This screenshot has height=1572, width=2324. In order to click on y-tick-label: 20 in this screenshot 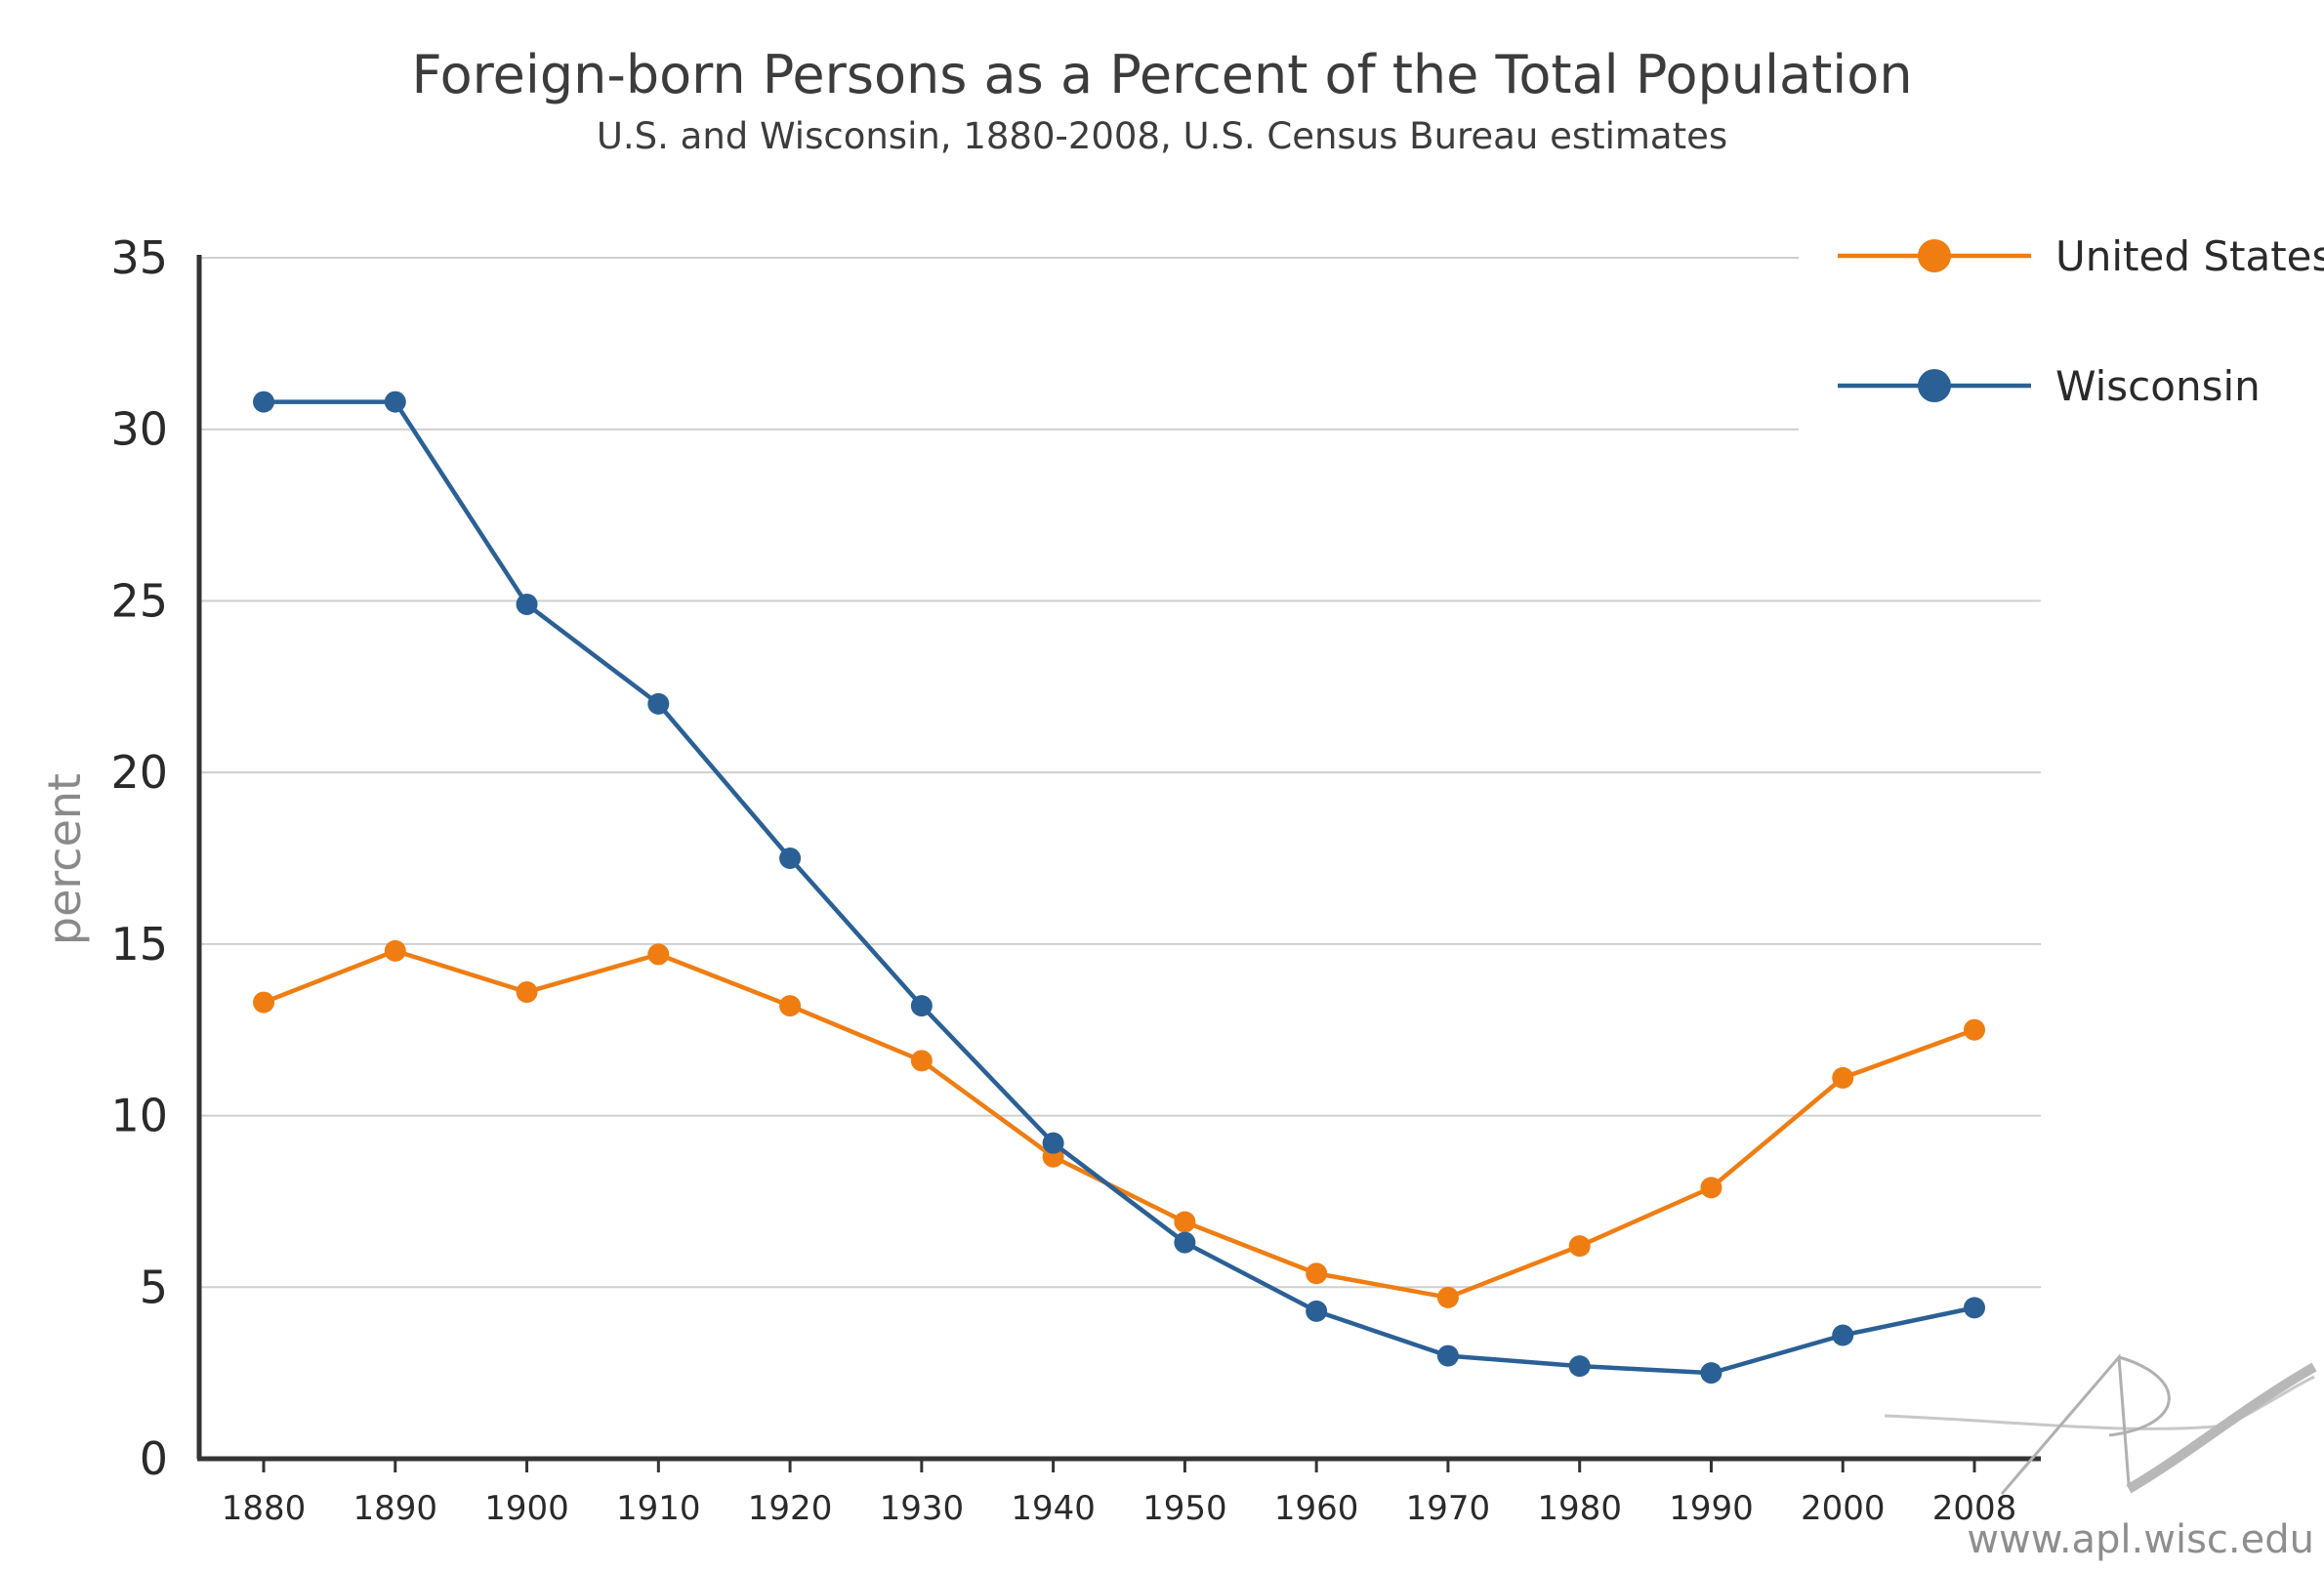, I will do `click(139, 772)`.